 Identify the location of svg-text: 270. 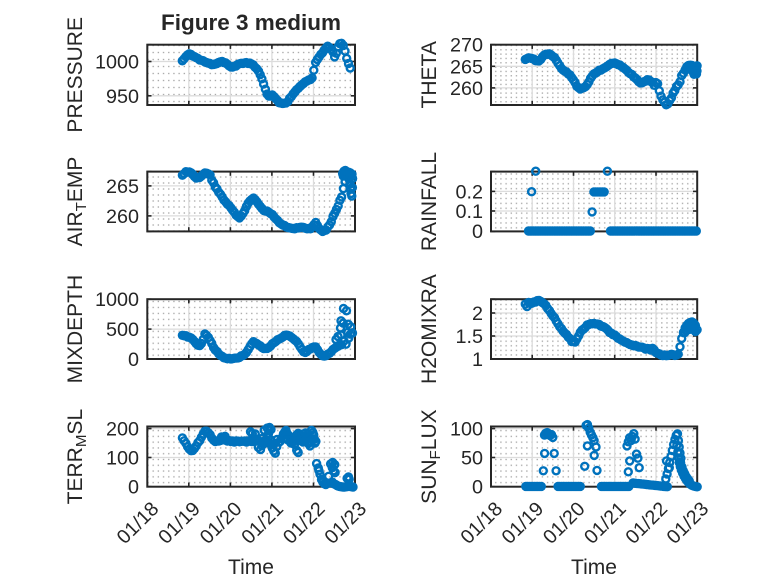
(466, 46).